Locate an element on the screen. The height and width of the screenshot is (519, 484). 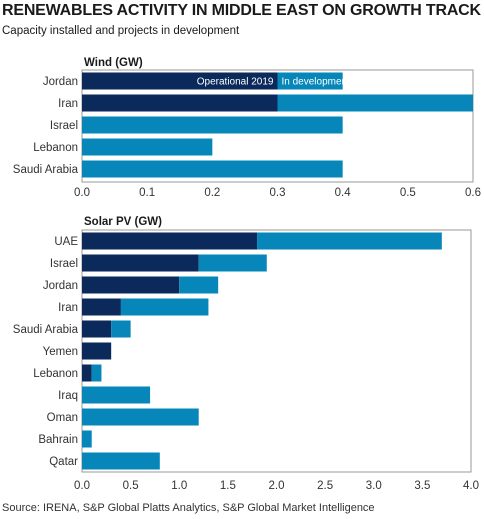
wind-panel-title: Wind (GW) is located at coordinates (113, 63).